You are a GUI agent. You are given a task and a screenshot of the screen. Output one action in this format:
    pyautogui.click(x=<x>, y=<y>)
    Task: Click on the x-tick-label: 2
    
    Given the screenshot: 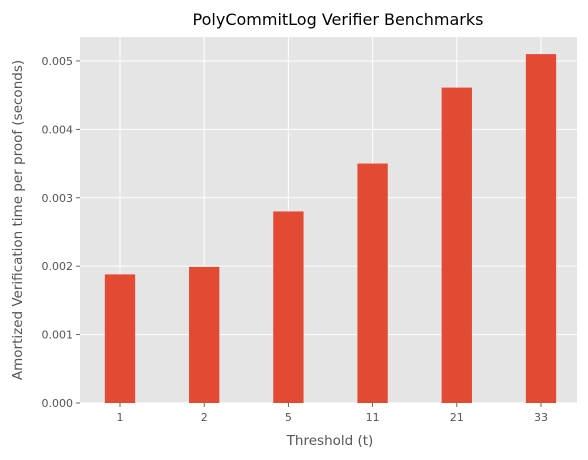 What is the action you would take?
    pyautogui.click(x=204, y=417)
    